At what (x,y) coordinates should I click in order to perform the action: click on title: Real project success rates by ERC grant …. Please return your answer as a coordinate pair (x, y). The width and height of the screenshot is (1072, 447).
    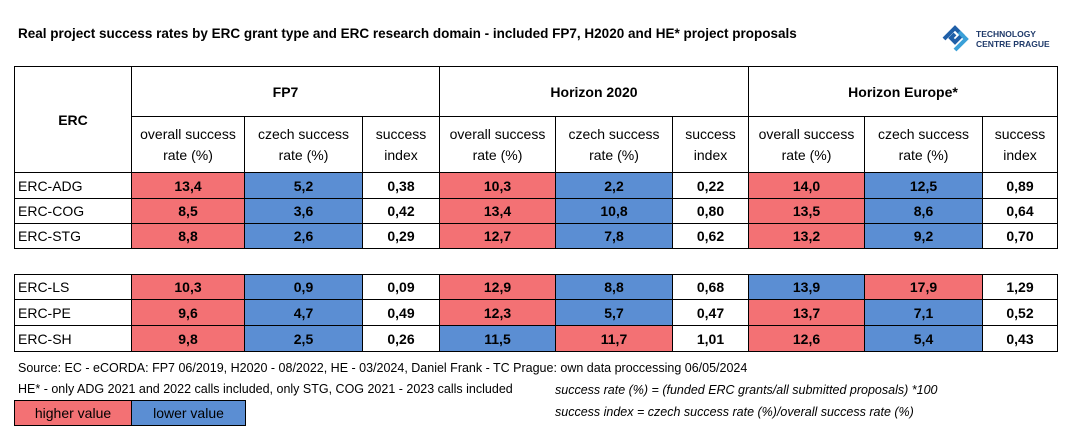
    Looking at the image, I should click on (407, 33).